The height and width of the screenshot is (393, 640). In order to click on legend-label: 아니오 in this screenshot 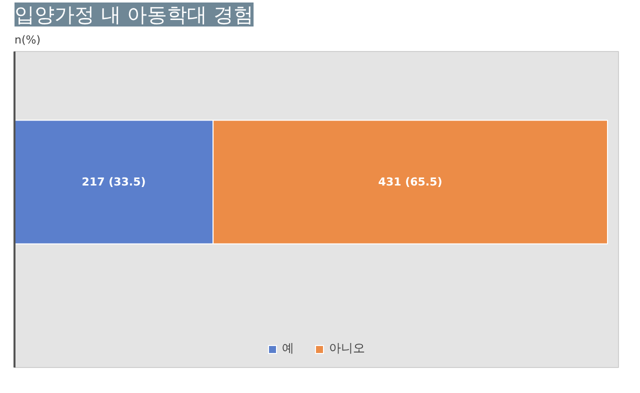, I will do `click(347, 348)`.